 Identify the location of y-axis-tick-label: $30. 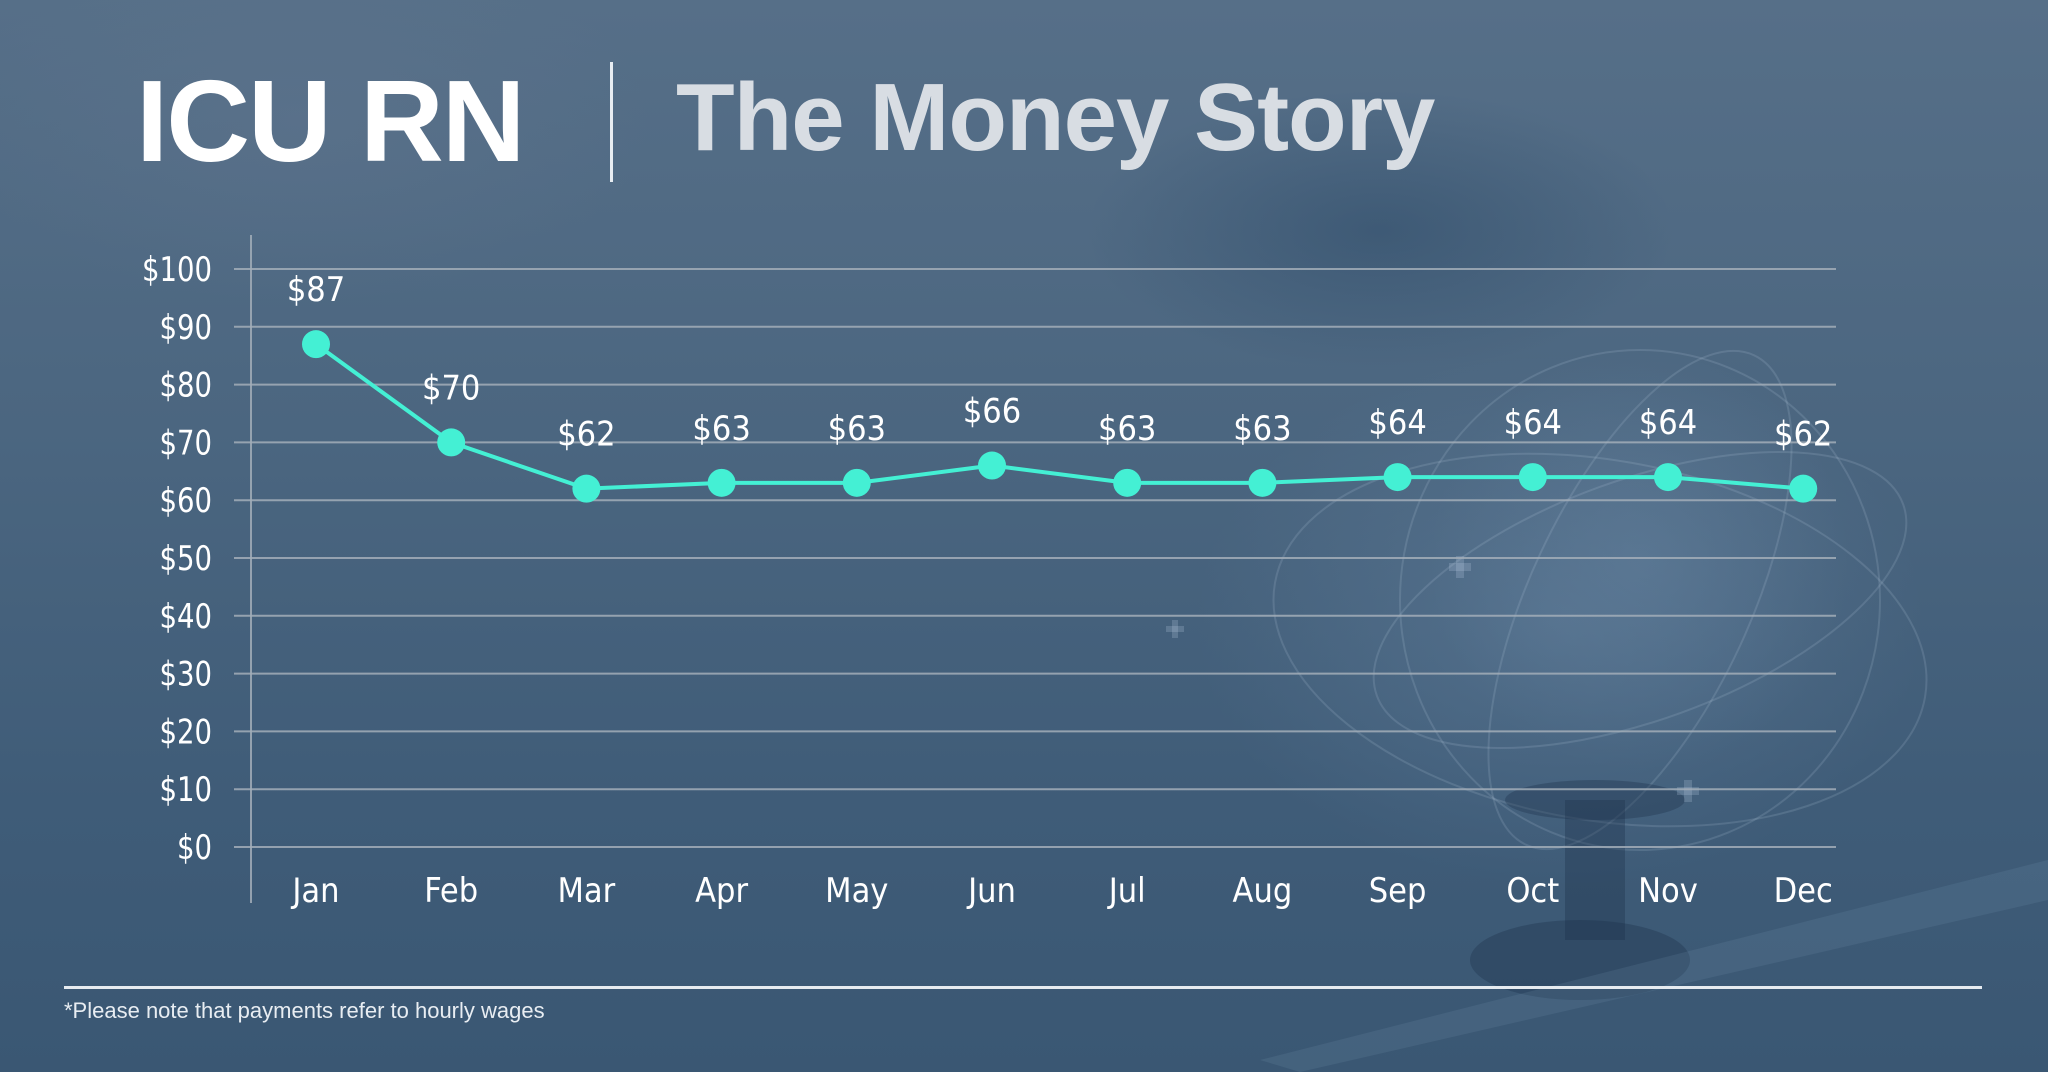
(186, 675).